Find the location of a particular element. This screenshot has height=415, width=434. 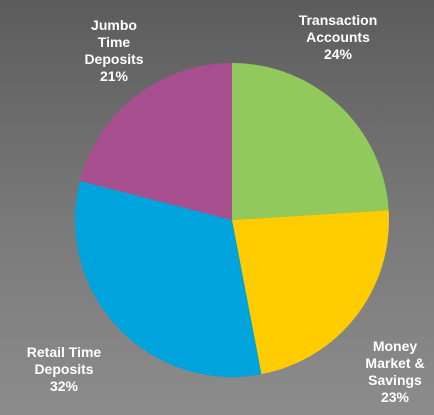

slice-label: Money Market & Savings 23% is located at coordinates (393, 372).